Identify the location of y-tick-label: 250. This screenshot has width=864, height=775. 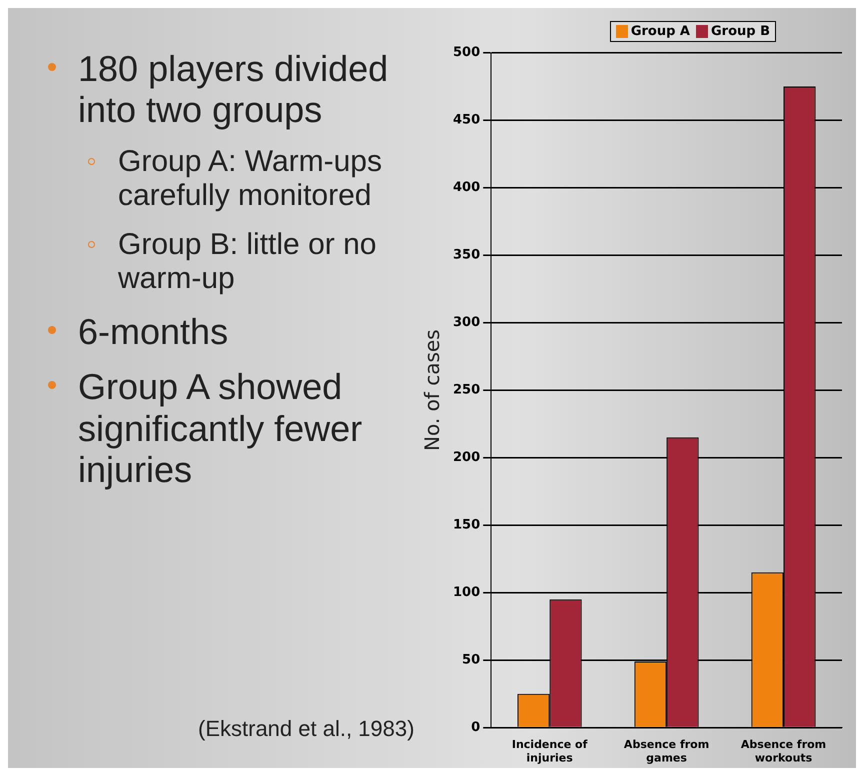
(466, 390).